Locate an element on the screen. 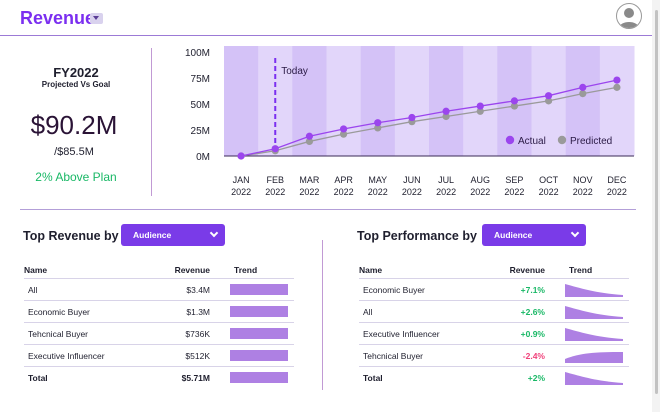  y-tick-label: 50M is located at coordinates (200, 105).